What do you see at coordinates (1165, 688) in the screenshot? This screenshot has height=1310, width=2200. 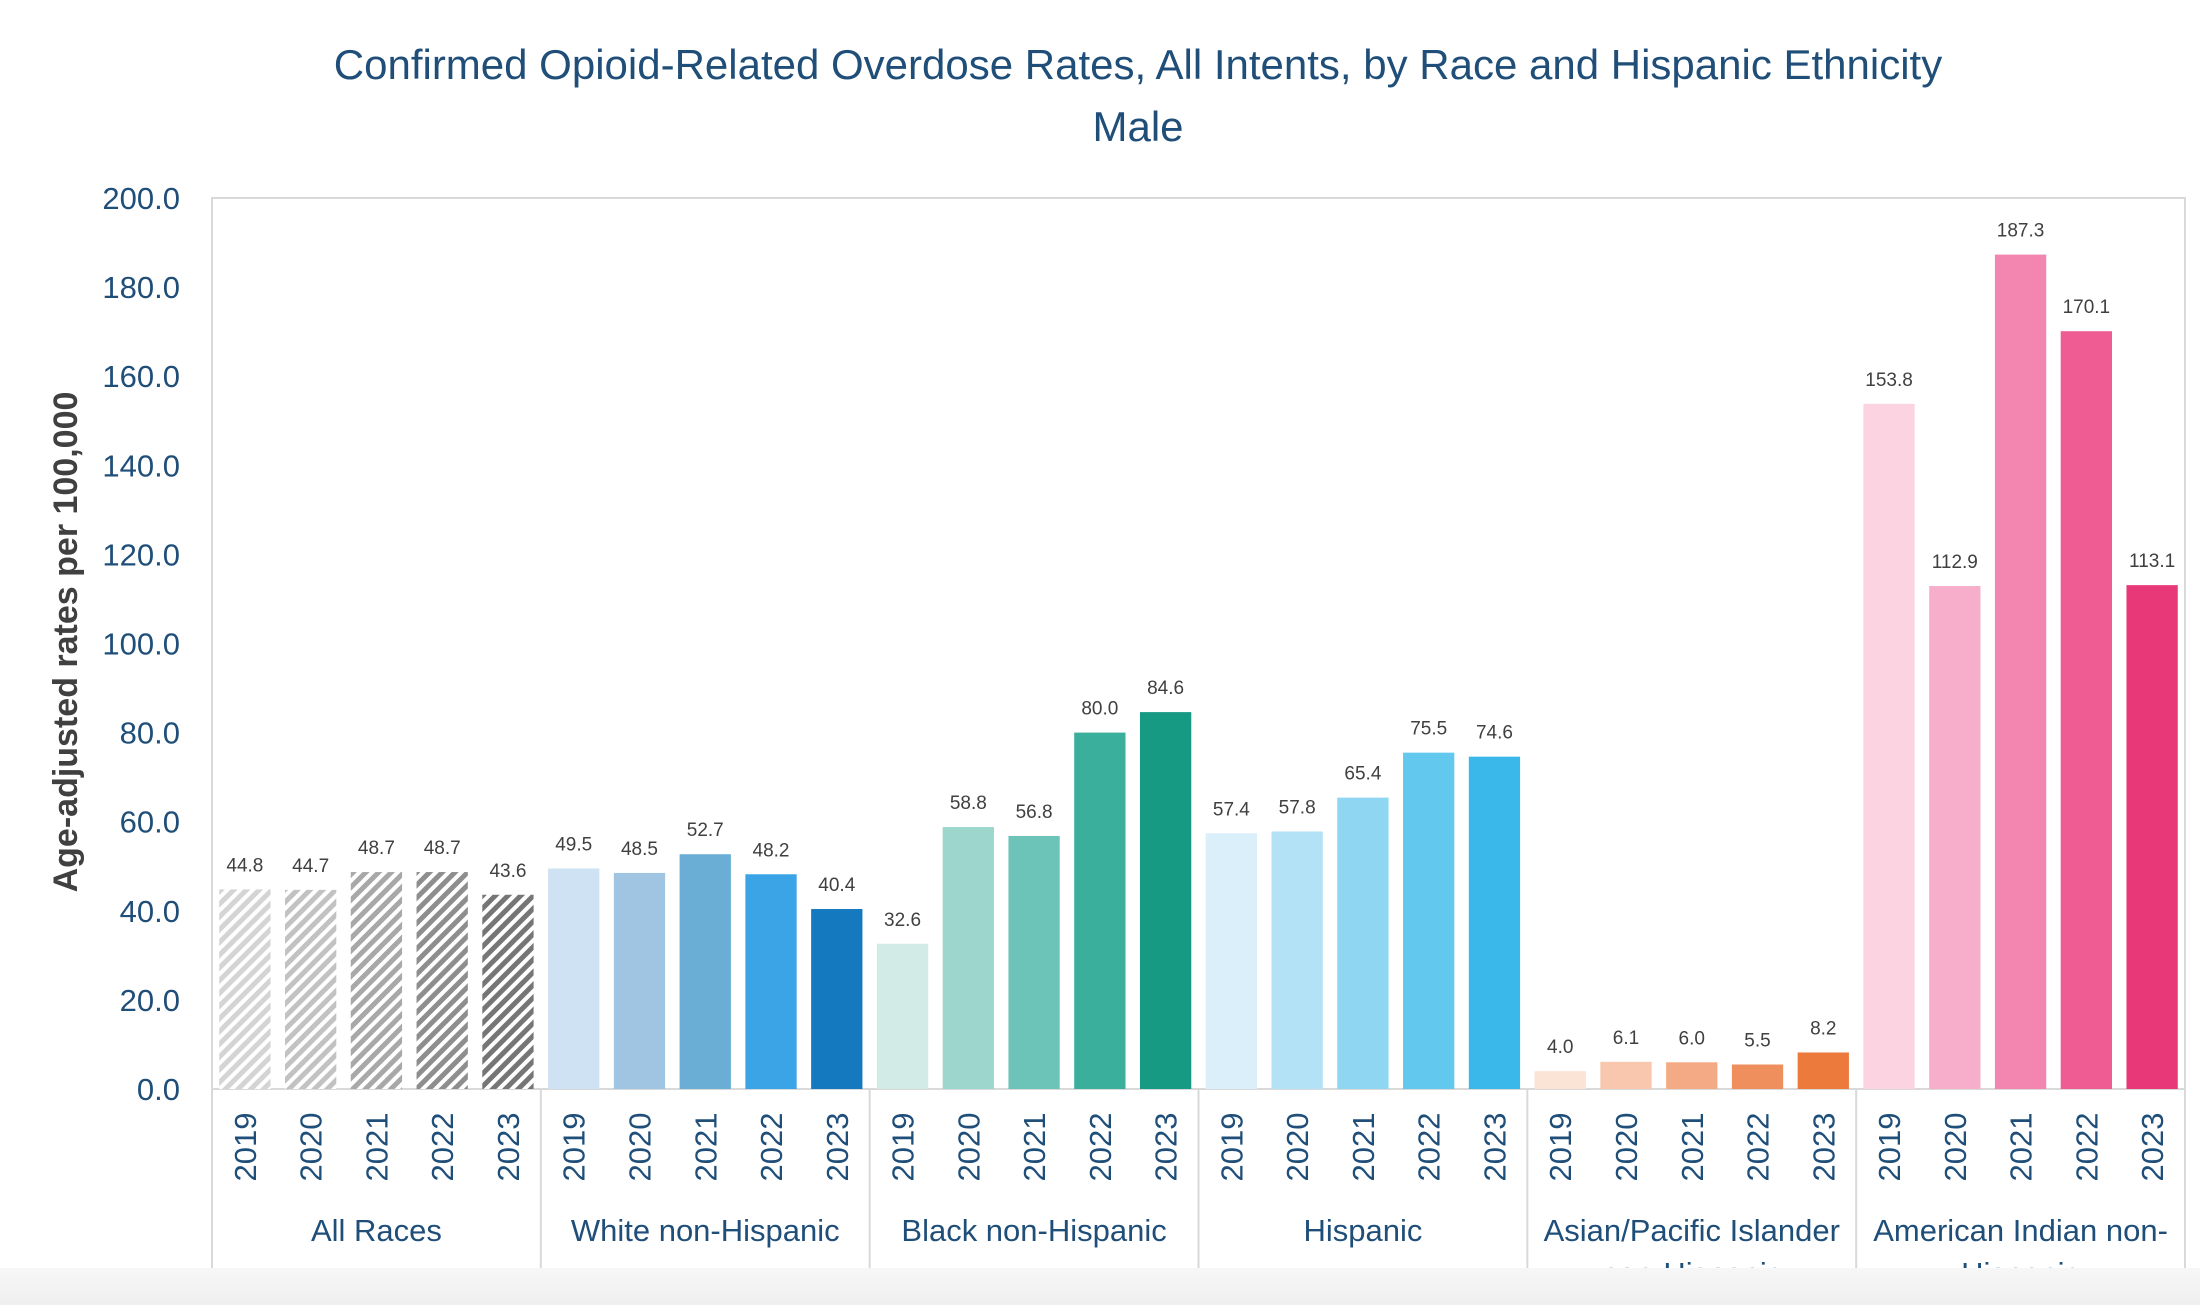 I see `data-label: 84.6` at bounding box center [1165, 688].